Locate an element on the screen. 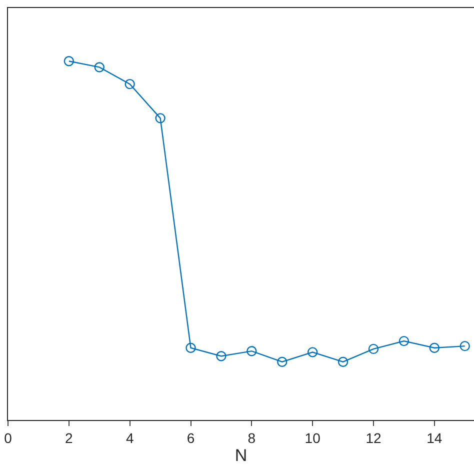 The width and height of the screenshot is (474, 474). x-tick-label: 6 is located at coordinates (190, 438).